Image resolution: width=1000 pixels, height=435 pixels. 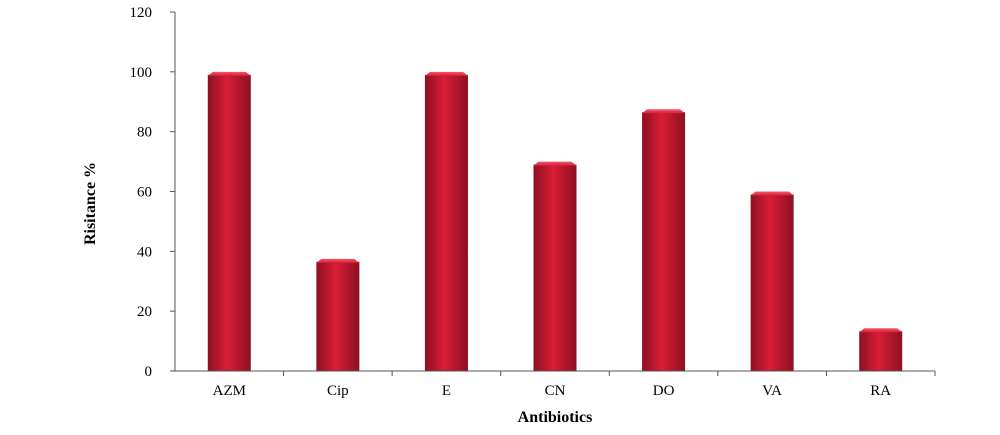 What do you see at coordinates (144, 312) in the screenshot?
I see `y-tick-label: 20` at bounding box center [144, 312].